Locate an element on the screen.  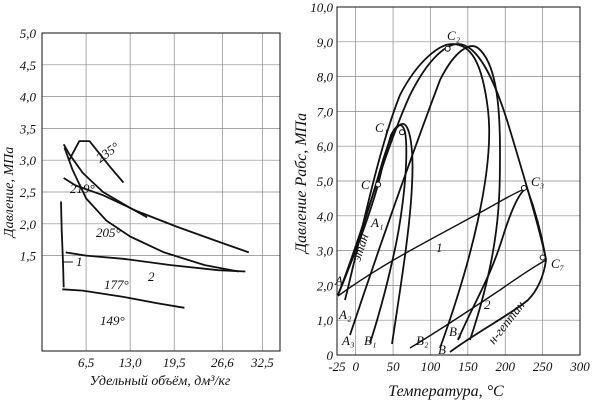
left-x-tick-label: 26,6 is located at coordinates (222, 362).